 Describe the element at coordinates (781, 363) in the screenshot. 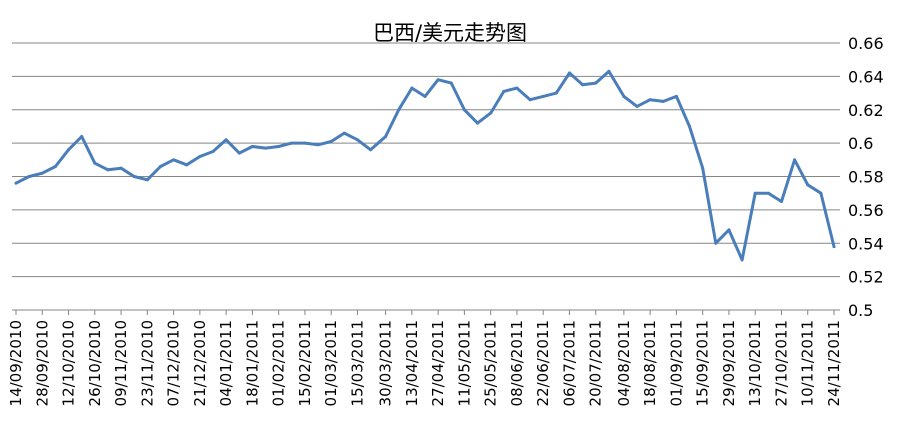

I see `x-tick-label: 27/10/2011` at that location.